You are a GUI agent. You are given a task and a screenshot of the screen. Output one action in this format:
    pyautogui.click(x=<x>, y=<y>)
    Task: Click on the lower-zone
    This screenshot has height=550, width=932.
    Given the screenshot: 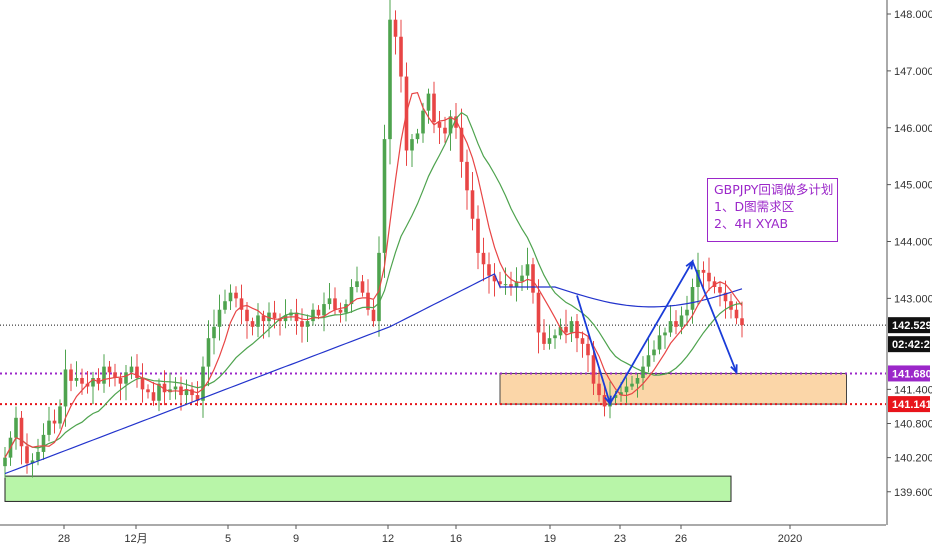 What is the action you would take?
    pyautogui.click(x=368, y=488)
    